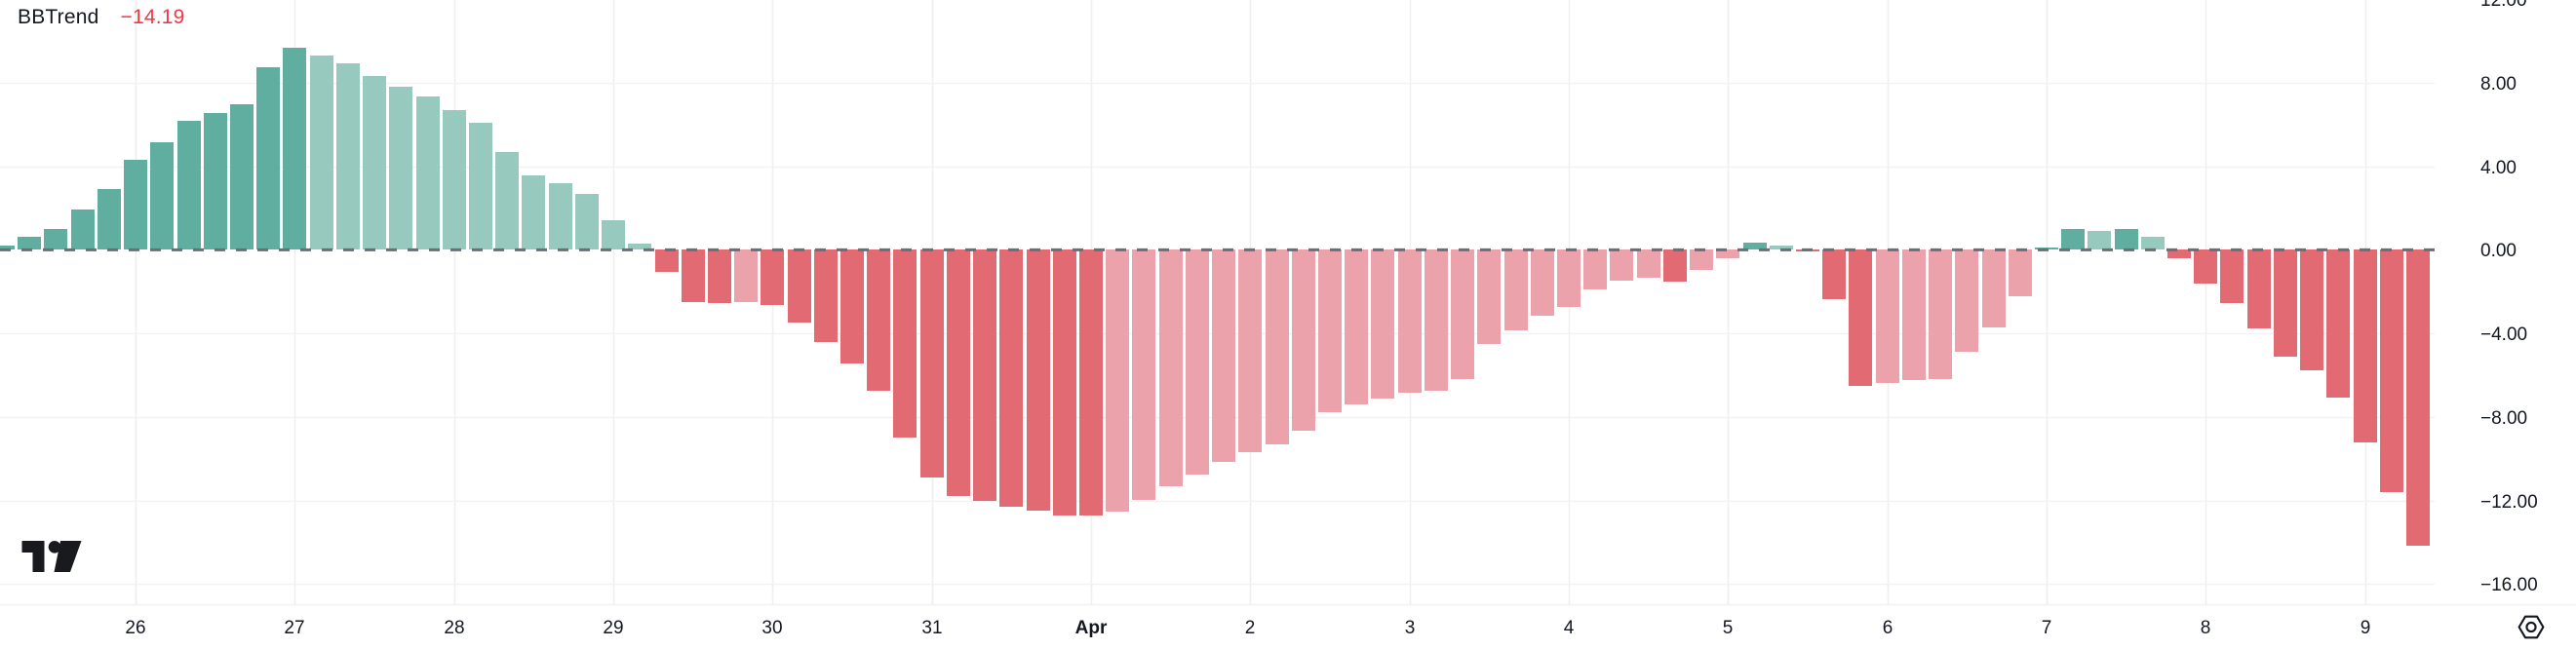 The height and width of the screenshot is (649, 2576). I want to click on settings-circle-shape, so click(2531, 627).